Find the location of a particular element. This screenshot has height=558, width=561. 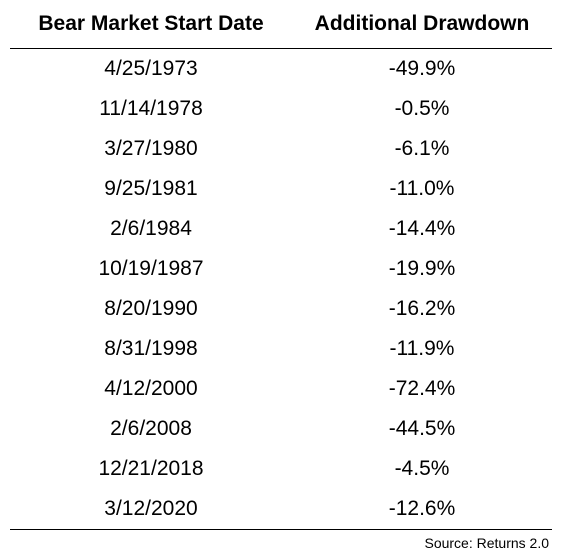

start-date-cell: 2/6/2008 is located at coordinates (151, 428).